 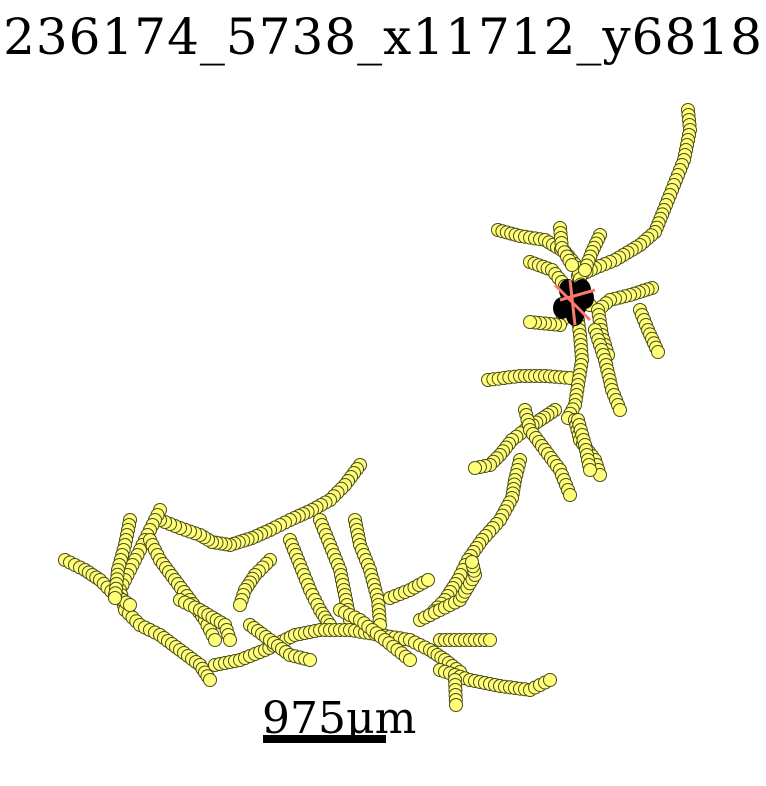 What do you see at coordinates (324, 739) in the screenshot?
I see `scale-bar` at bounding box center [324, 739].